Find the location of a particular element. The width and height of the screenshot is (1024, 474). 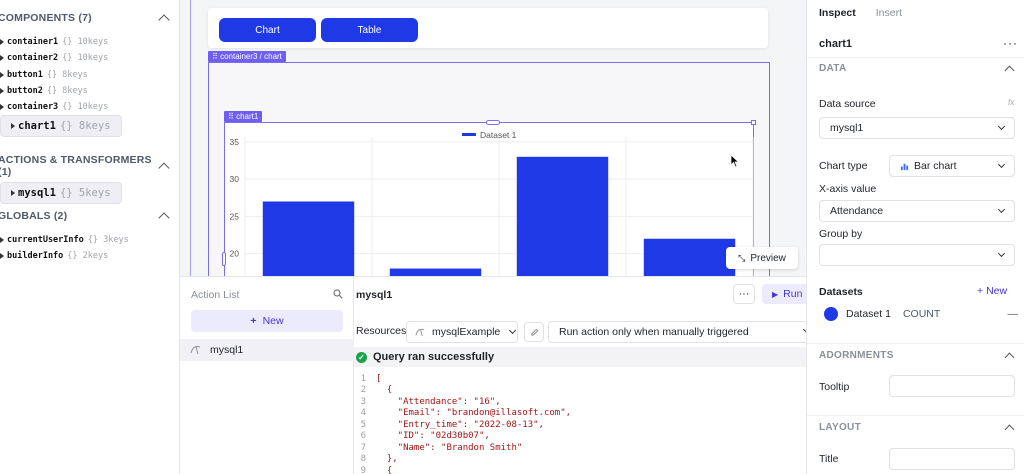

preview-button: ⤡ Preview is located at coordinates (762, 258).